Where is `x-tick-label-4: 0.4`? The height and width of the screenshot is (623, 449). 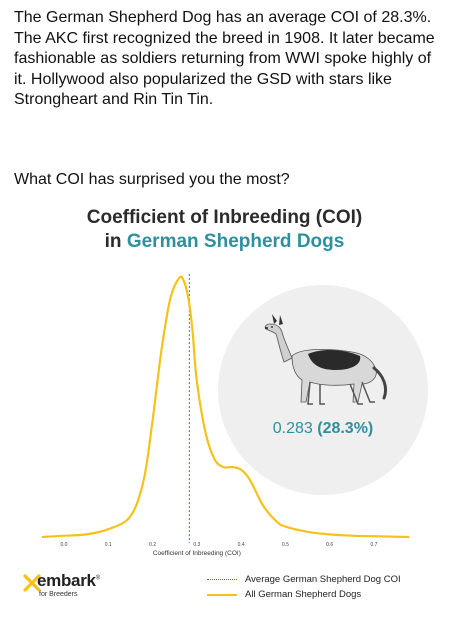 x-tick-label-4: 0.4 is located at coordinates (241, 545).